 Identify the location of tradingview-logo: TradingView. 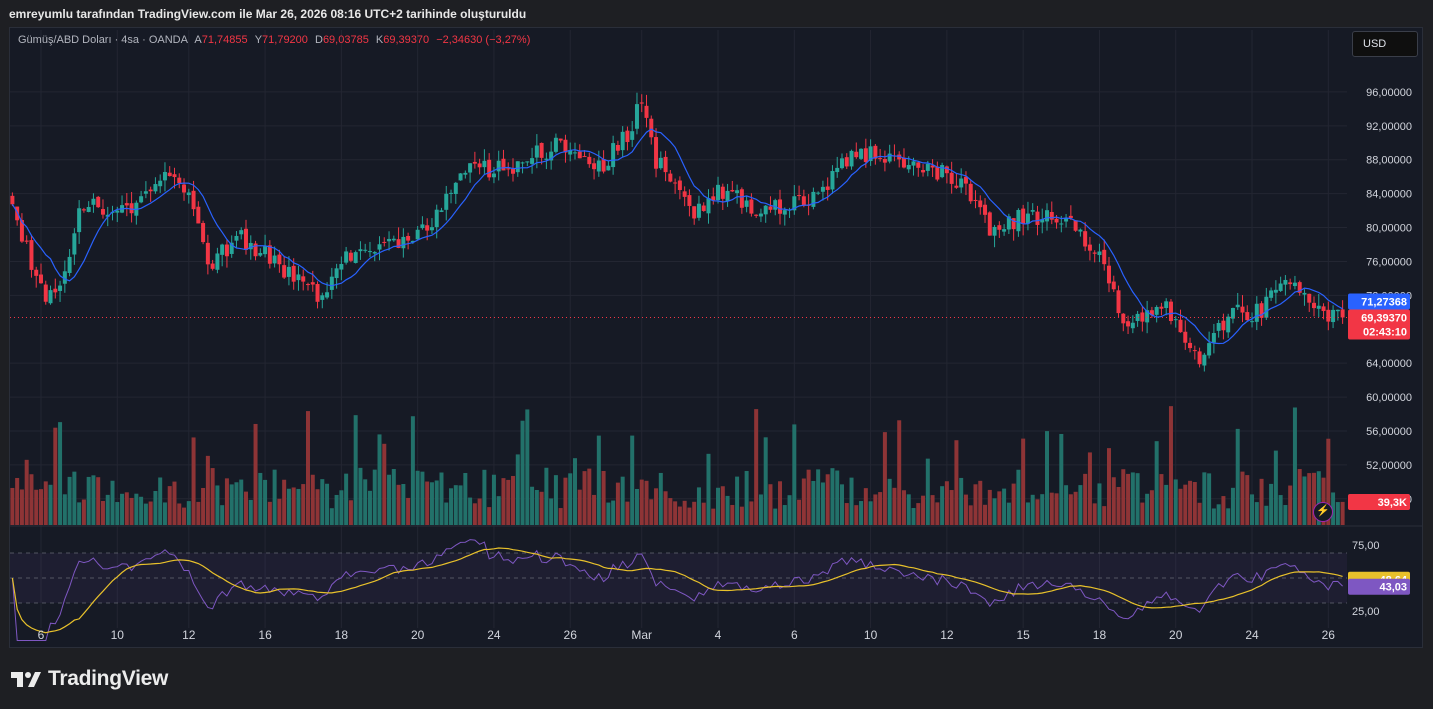
(89, 679).